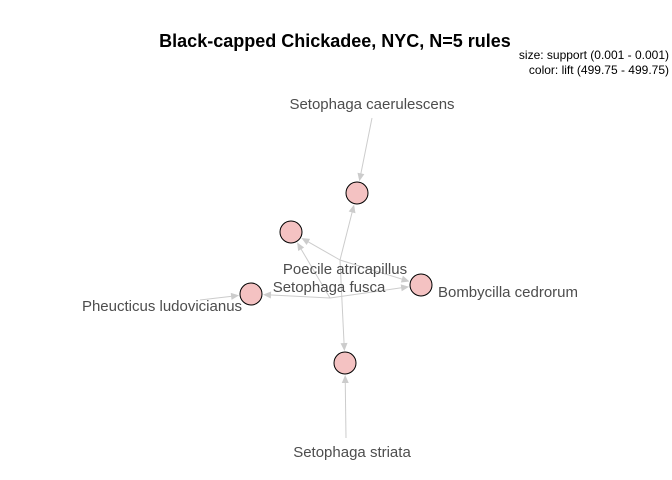  I want to click on item-label-atricapillus: Poecile atricapillus, so click(345, 269).